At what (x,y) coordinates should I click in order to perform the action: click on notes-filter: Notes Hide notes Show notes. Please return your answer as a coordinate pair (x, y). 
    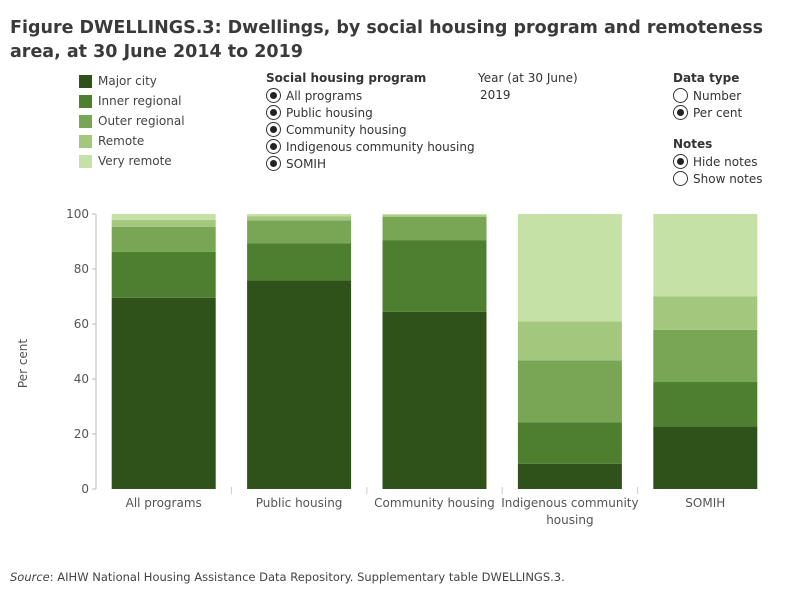
    Looking at the image, I should click on (717, 161).